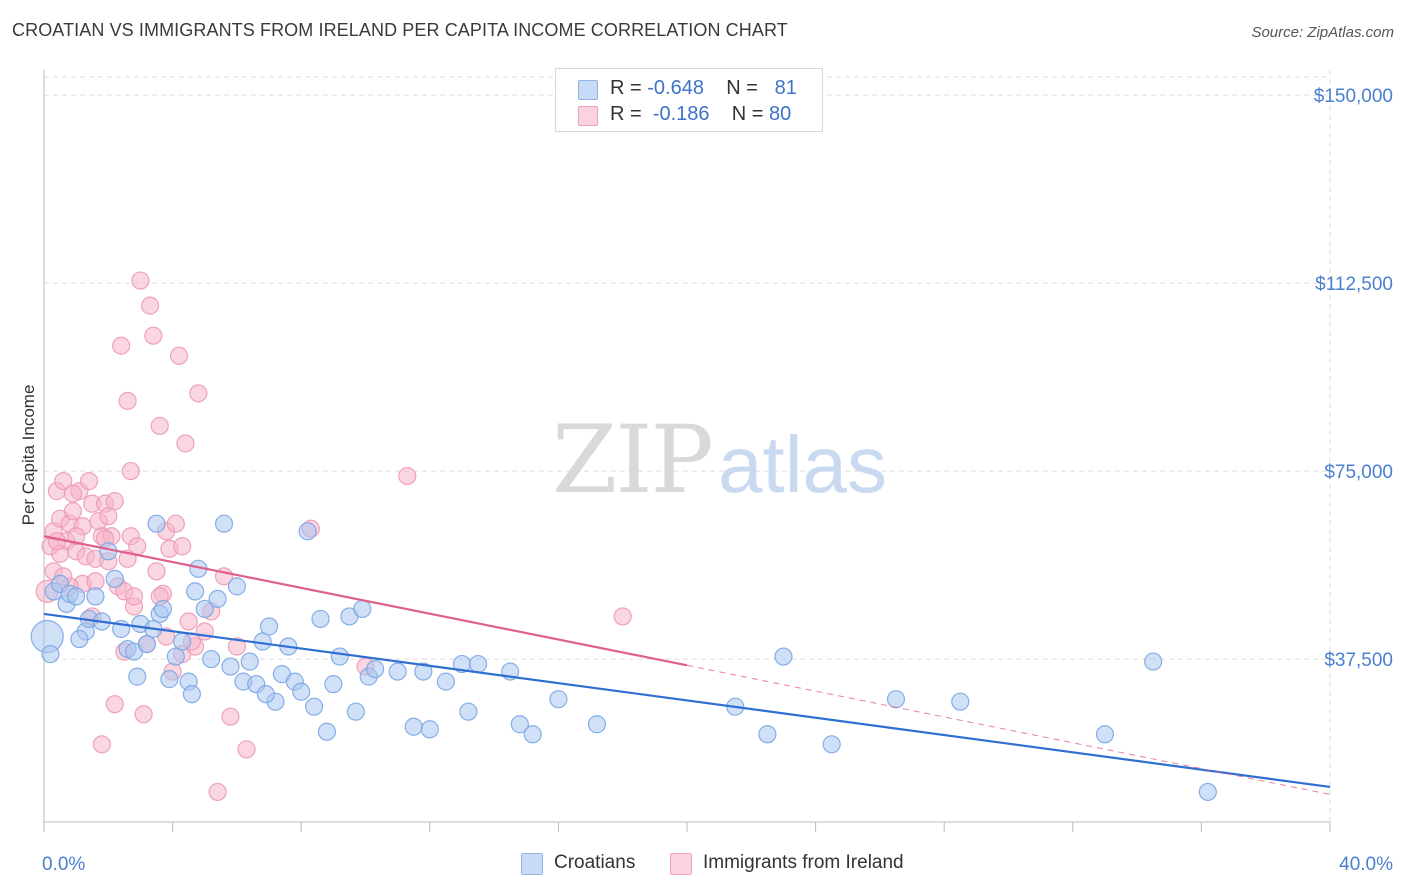 The height and width of the screenshot is (892, 1406). I want to click on ireland-trend-extension, so click(1008, 729).